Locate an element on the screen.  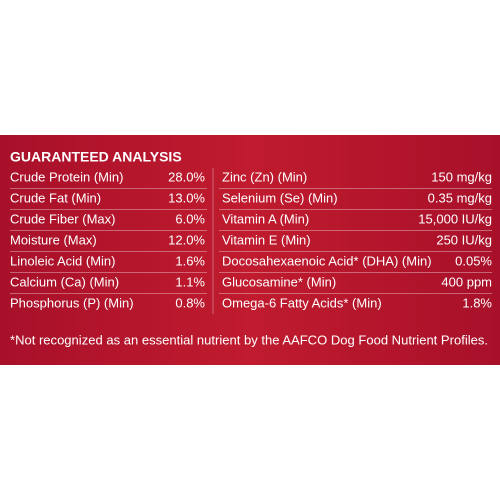
nutrient-value: 12.0% is located at coordinates (186, 239).